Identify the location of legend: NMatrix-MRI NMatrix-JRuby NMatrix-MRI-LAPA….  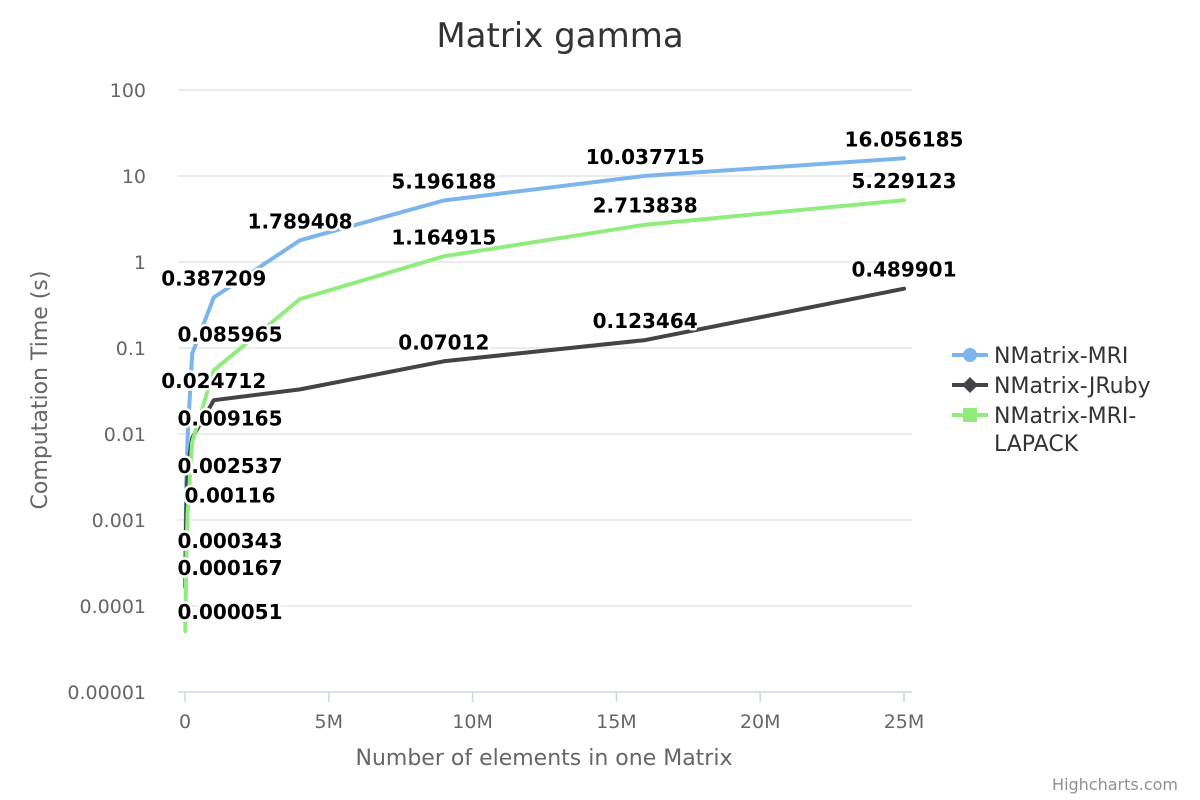
(1051, 400).